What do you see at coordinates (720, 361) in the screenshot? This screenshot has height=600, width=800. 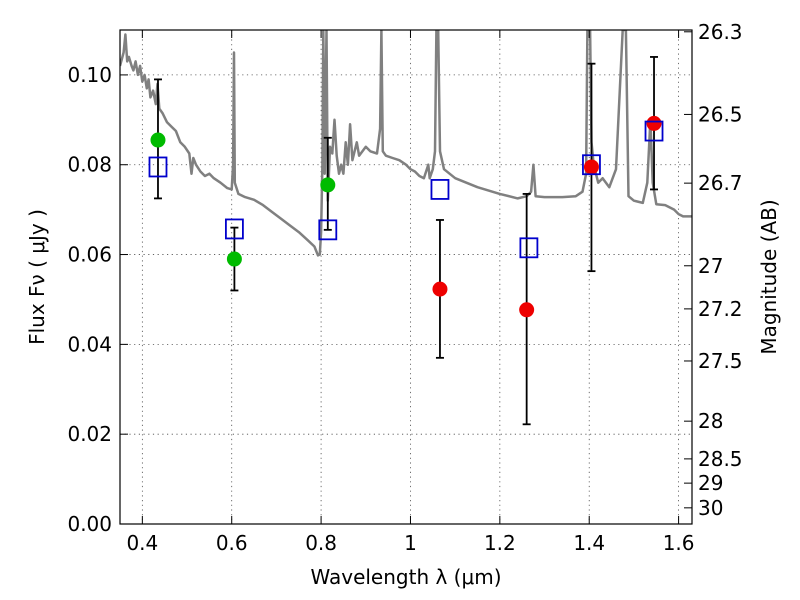 I see `right-tick-label: 27.5` at bounding box center [720, 361].